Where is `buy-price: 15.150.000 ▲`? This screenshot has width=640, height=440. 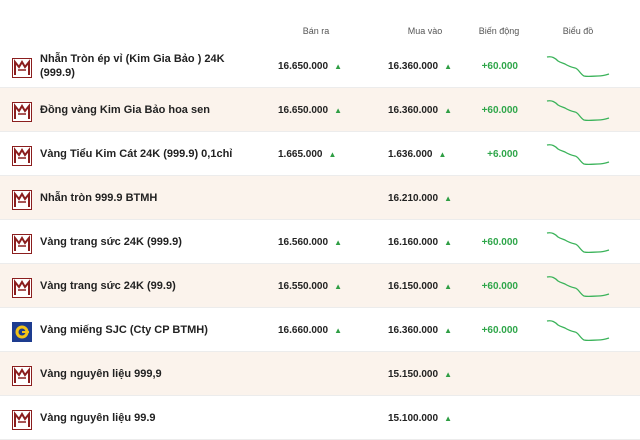
buy-price: 15.150.000 ▲ is located at coordinates (425, 374).